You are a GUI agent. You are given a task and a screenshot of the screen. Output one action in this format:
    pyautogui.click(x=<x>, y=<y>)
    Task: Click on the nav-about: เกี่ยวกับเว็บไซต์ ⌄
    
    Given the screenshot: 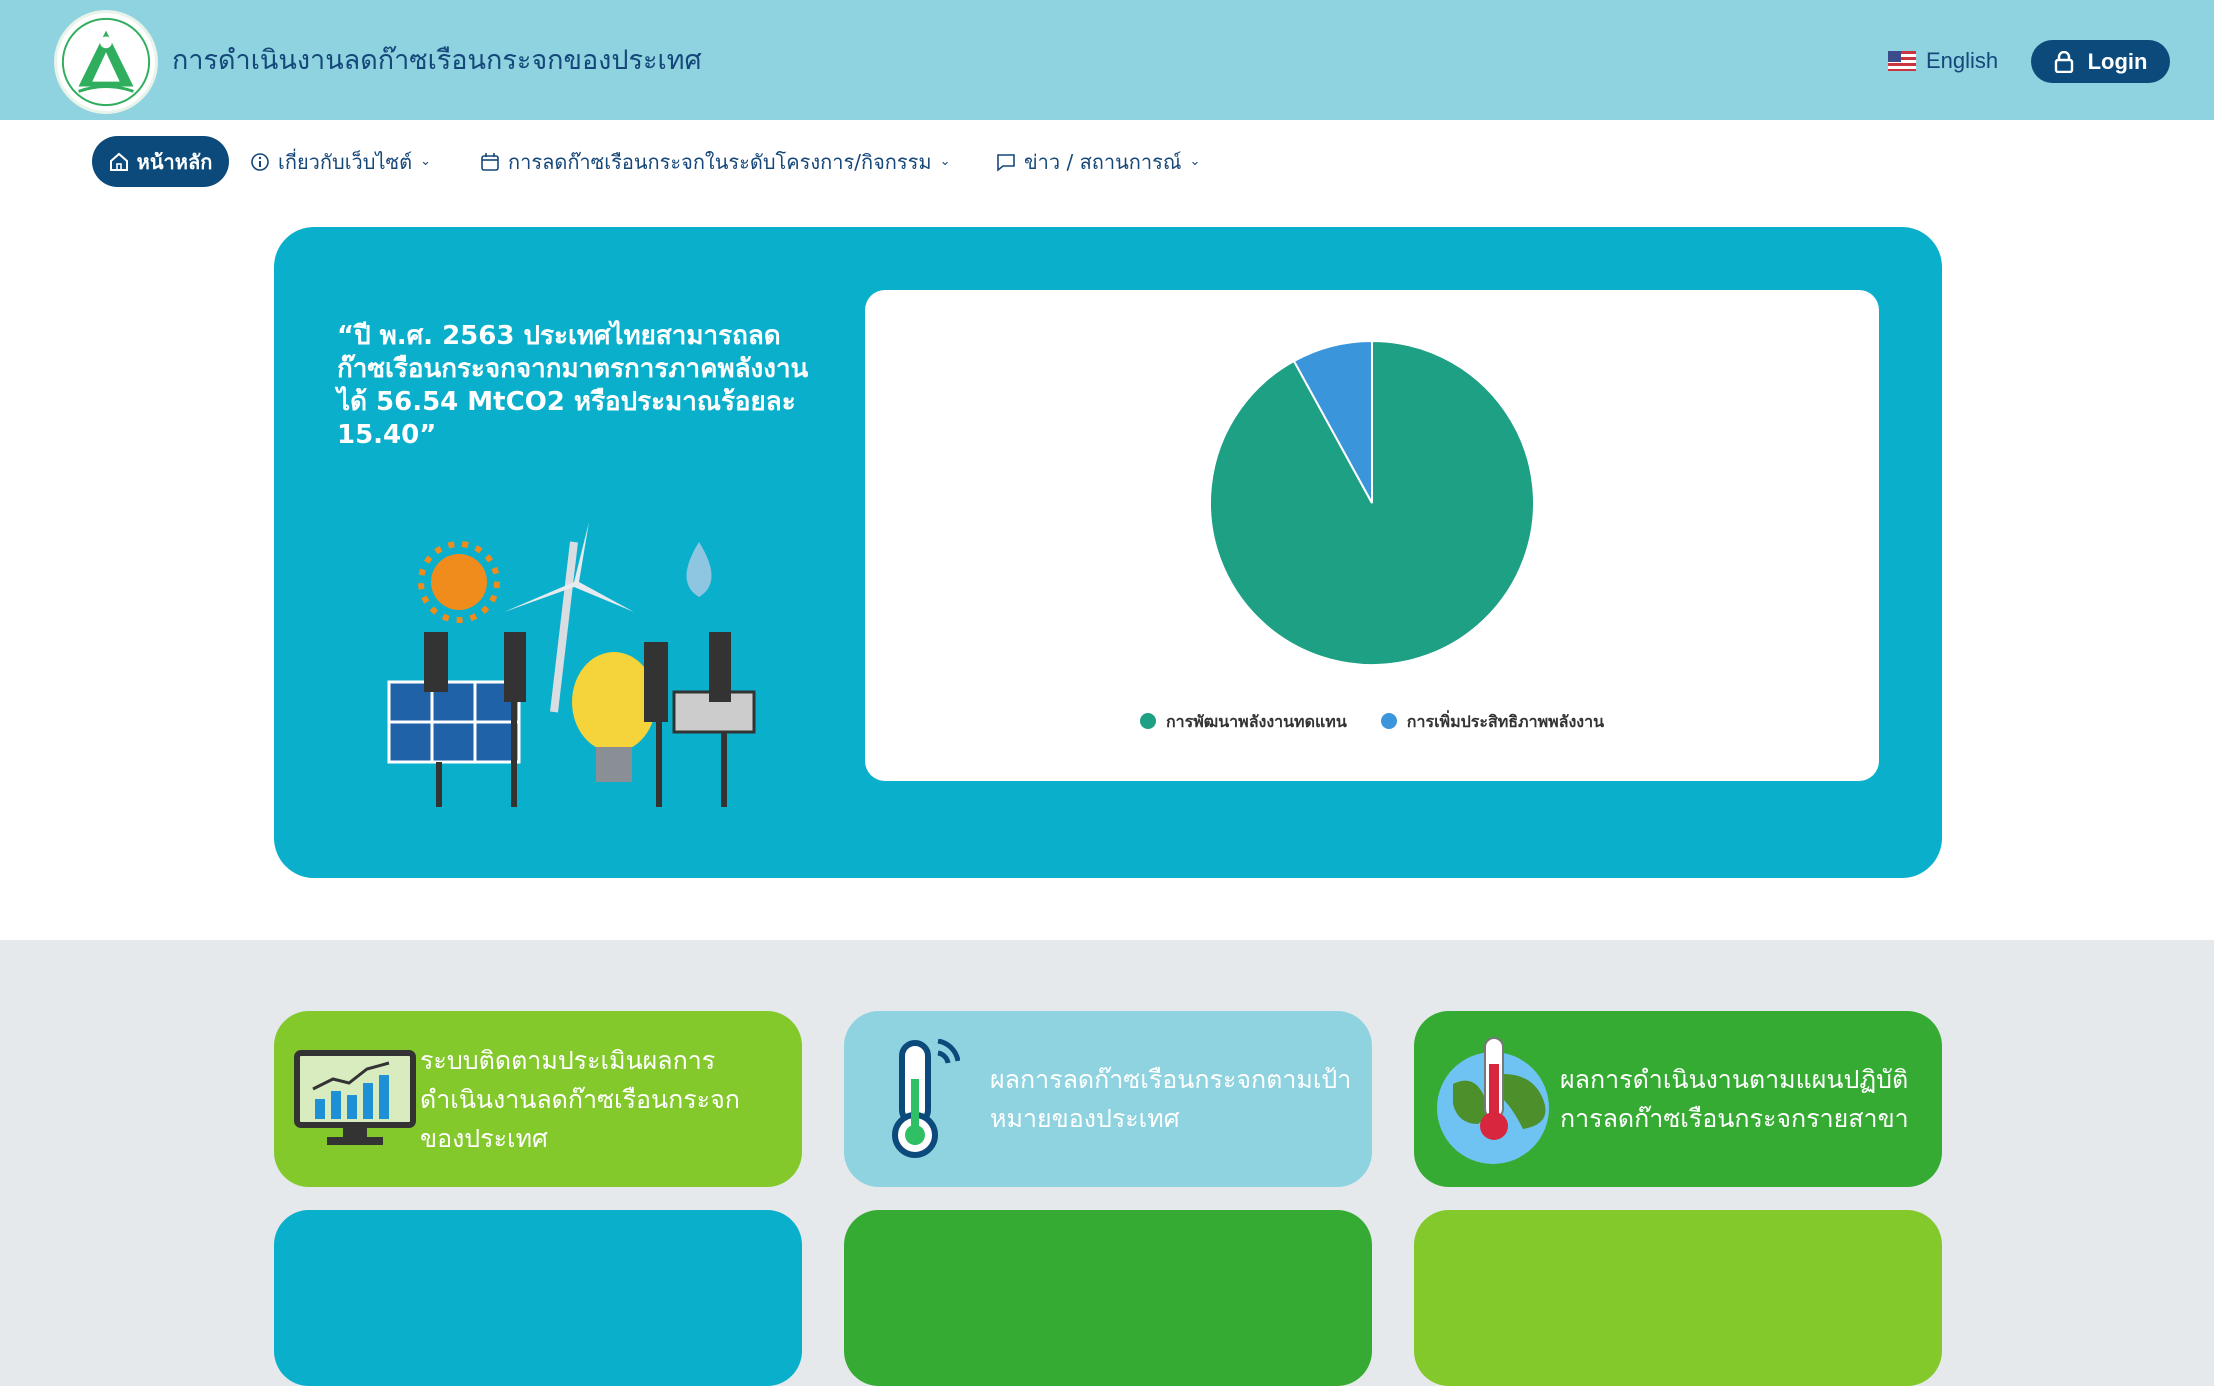 What is the action you would take?
    pyautogui.click(x=340, y=161)
    